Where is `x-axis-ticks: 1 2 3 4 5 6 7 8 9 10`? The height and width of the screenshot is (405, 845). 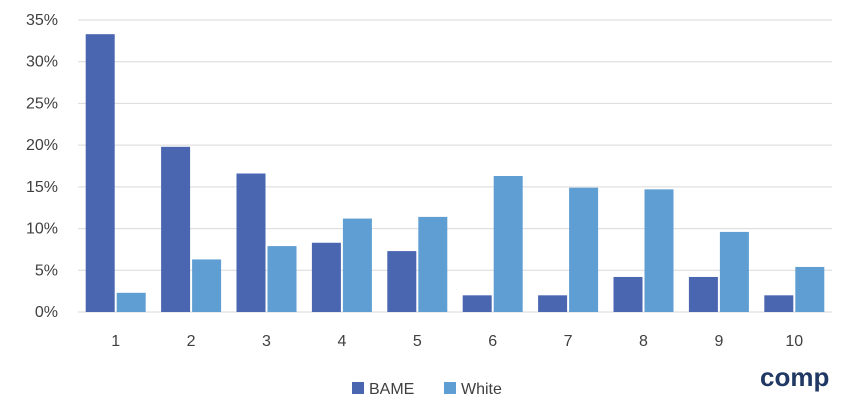
x-axis-ticks: 1 2 3 4 5 6 7 8 9 10 is located at coordinates (457, 341).